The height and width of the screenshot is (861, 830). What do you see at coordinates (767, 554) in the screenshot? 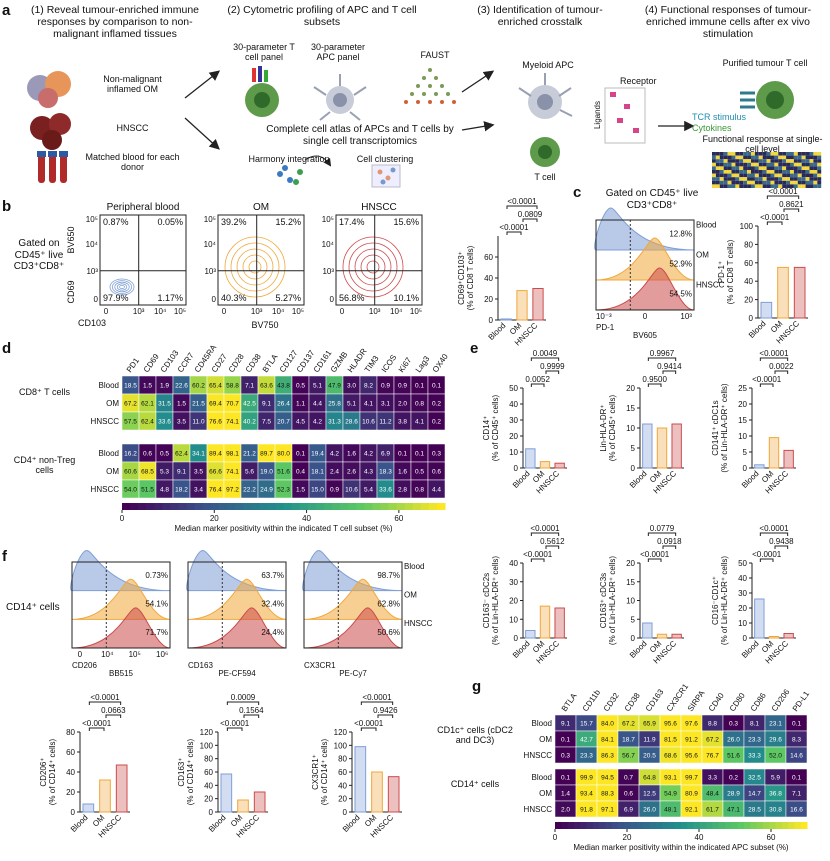
I see `p-value: <0.0001` at bounding box center [767, 554].